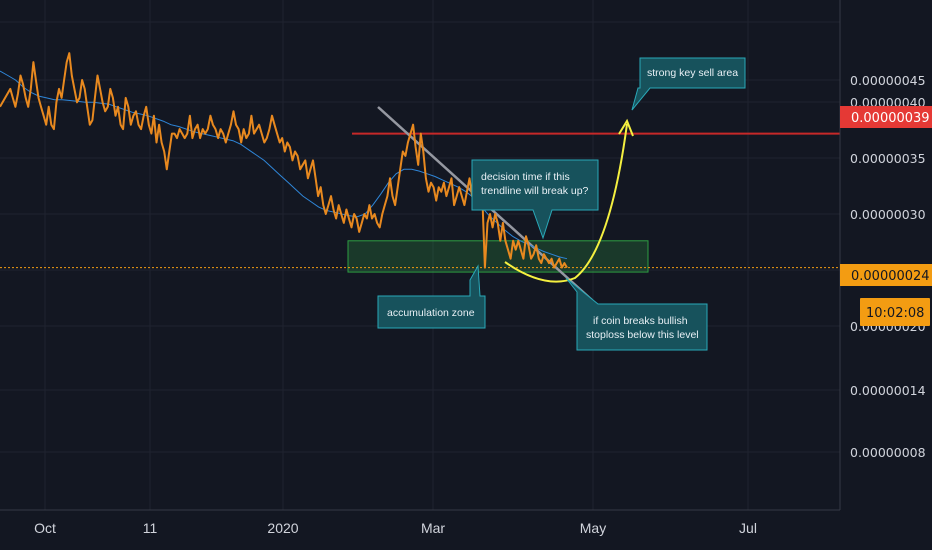  Describe the element at coordinates (890, 118) in the screenshot. I see `resistance-price-value: 0.00000039` at that location.